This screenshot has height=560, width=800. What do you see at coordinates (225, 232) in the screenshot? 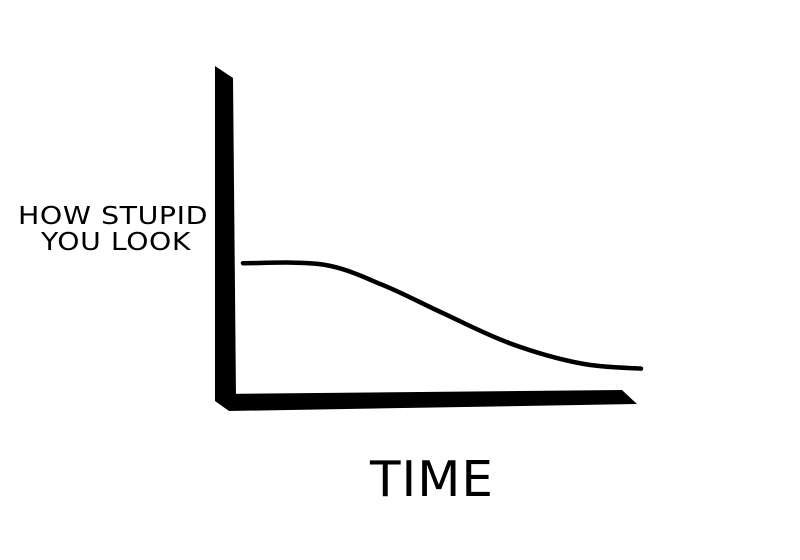
I see `y-axis` at bounding box center [225, 232].